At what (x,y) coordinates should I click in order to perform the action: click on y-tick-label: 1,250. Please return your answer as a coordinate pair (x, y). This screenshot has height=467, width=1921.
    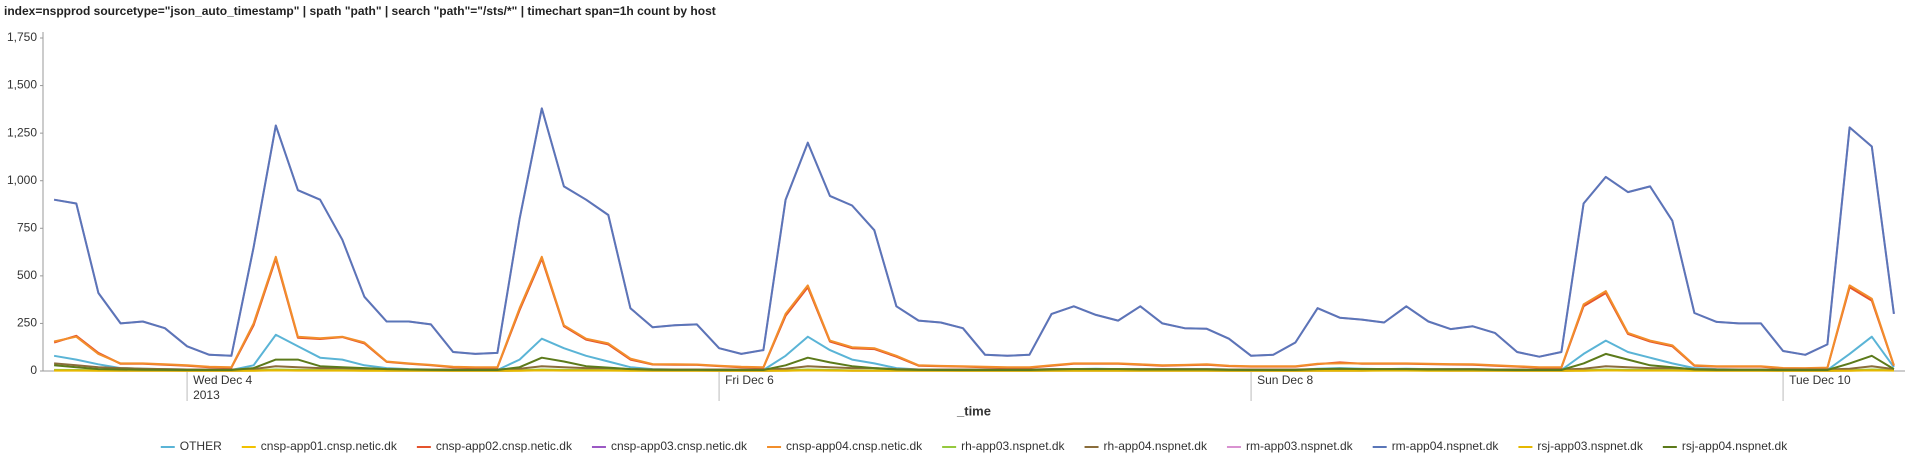
    Looking at the image, I should click on (22, 132).